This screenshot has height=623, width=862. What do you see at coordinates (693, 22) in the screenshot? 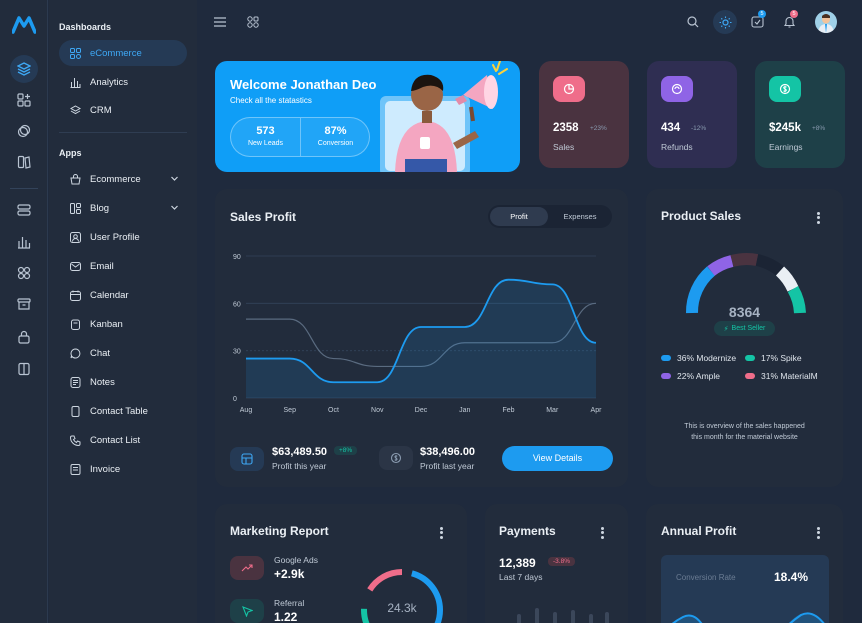
I see `search-icon` at bounding box center [693, 22].